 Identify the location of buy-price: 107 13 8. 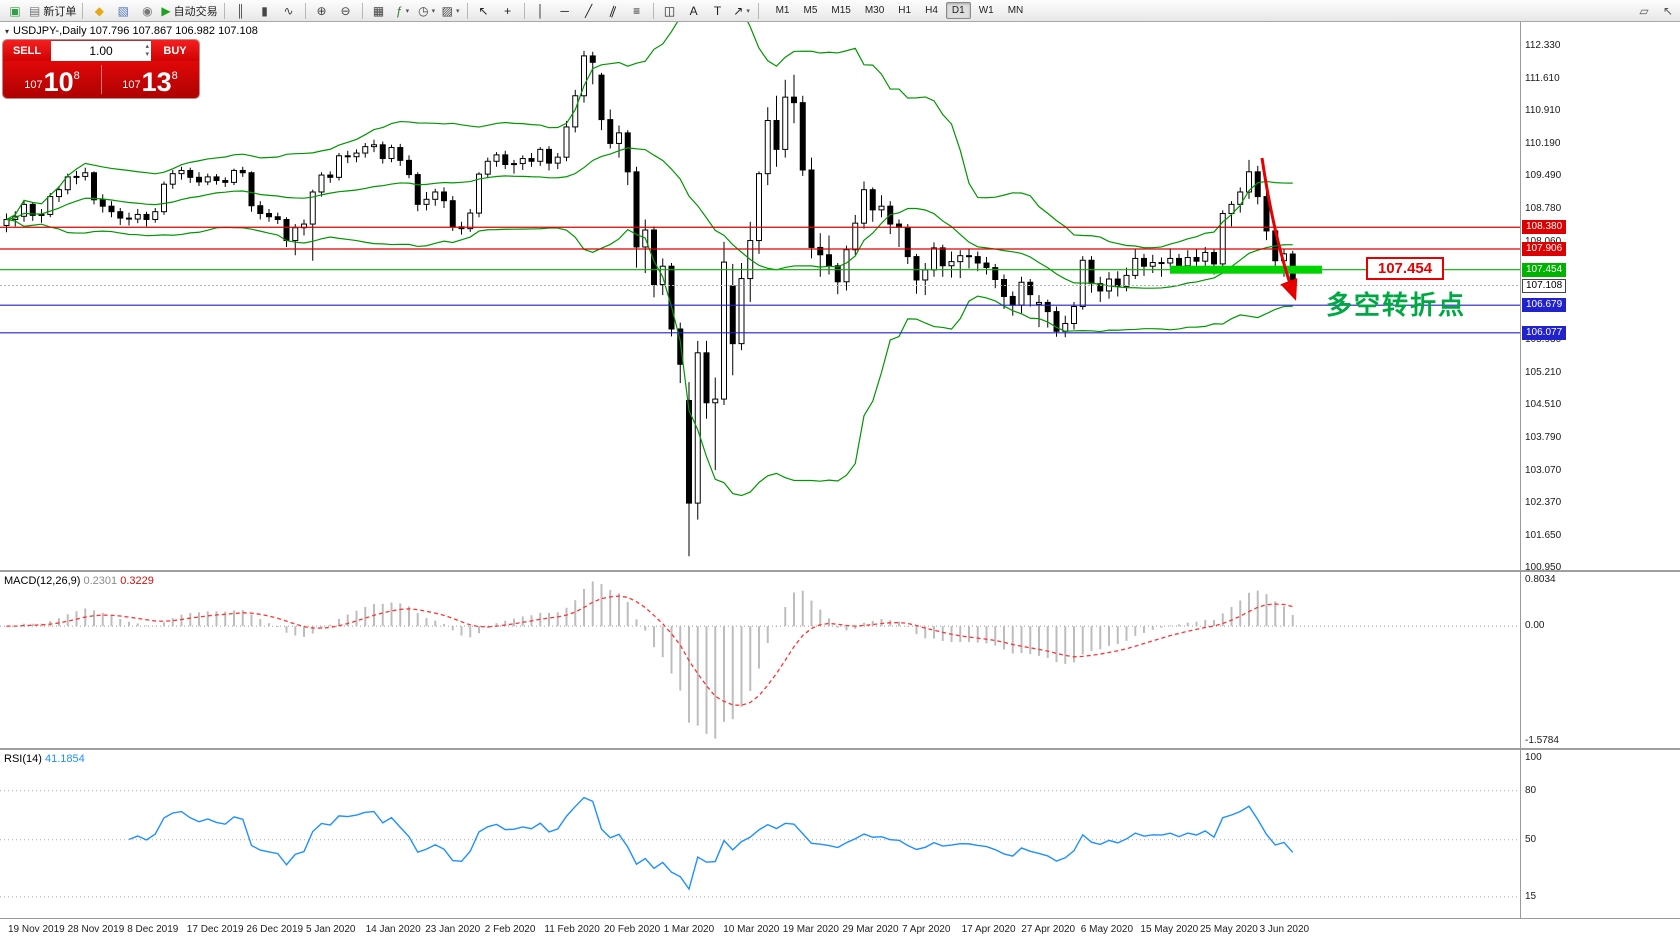
(150, 79).